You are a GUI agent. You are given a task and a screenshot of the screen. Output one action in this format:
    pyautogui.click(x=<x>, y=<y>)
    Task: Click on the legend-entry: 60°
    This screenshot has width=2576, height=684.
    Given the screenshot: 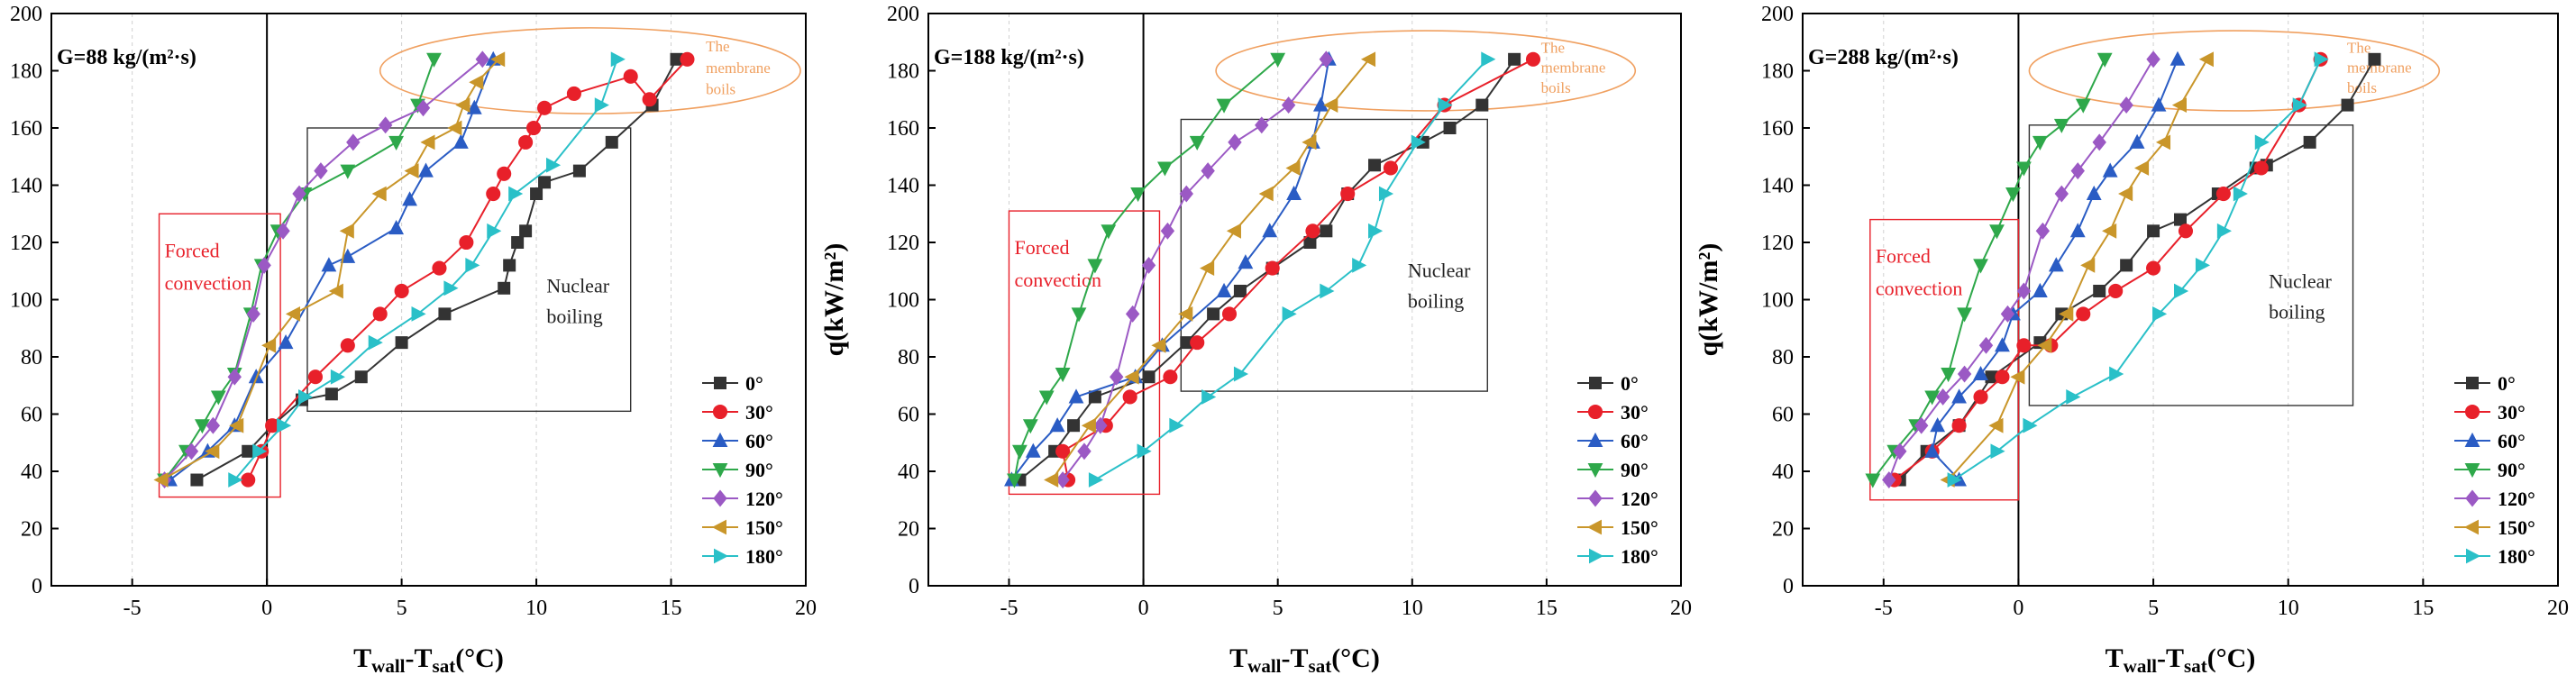 What is the action you would take?
    pyautogui.click(x=2512, y=441)
    